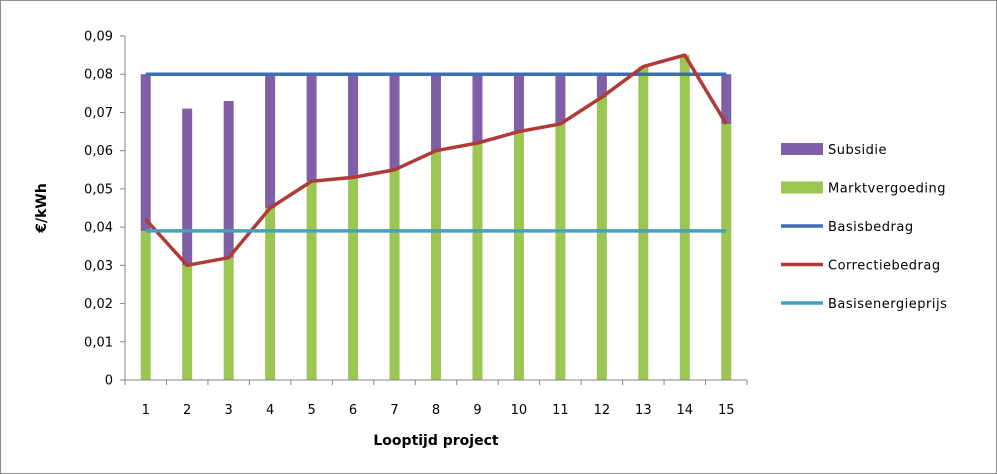 Image resolution: width=997 pixels, height=474 pixels. Describe the element at coordinates (857, 150) in the screenshot. I see `legend-label-subsidie: Subsidie` at that location.